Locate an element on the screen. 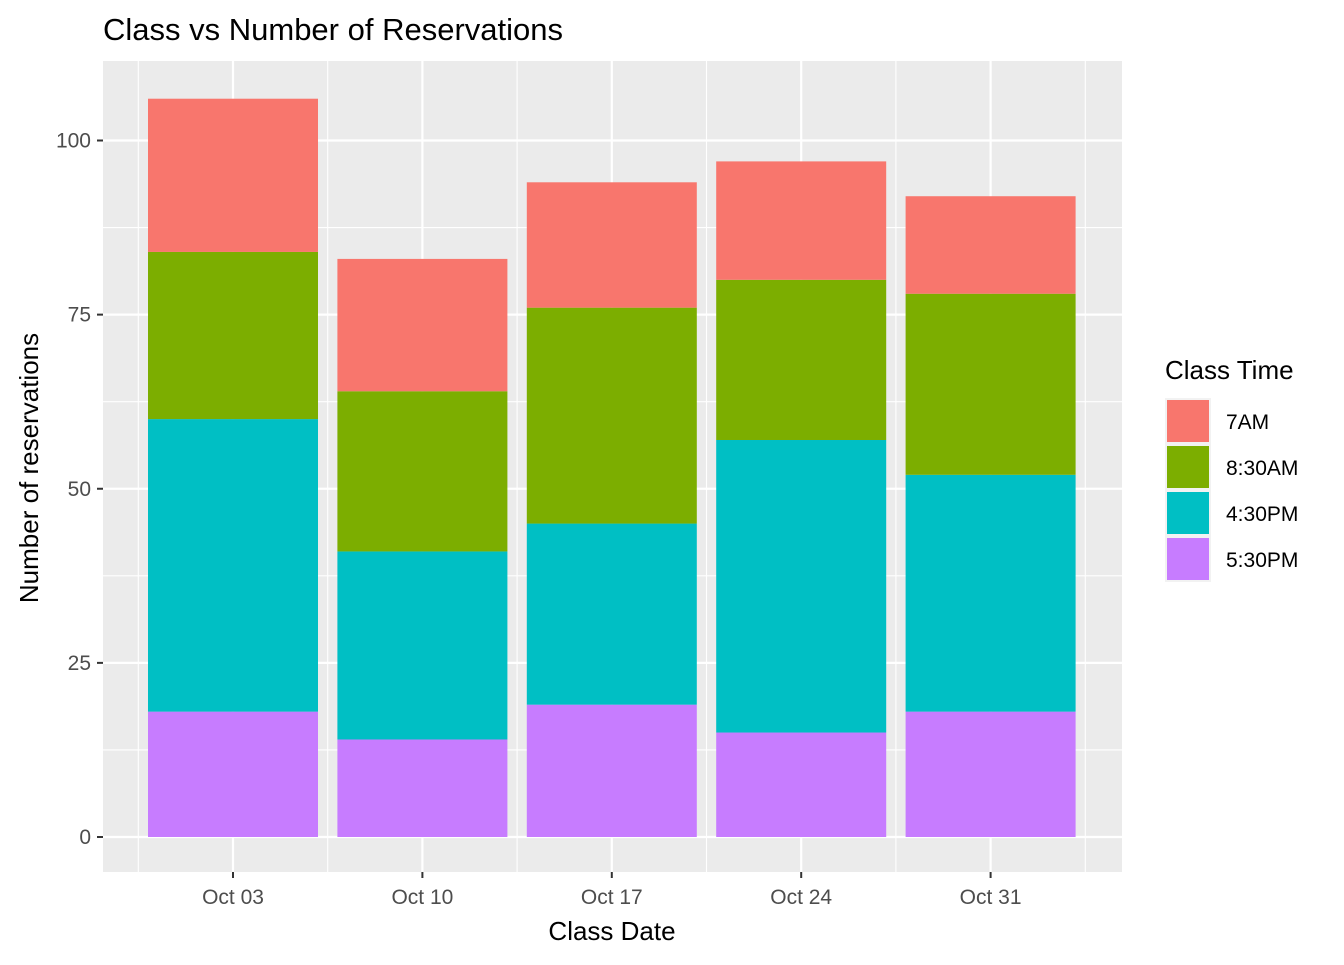 The height and width of the screenshot is (965, 1344). x-tick-label: Oct 03 is located at coordinates (233, 897).